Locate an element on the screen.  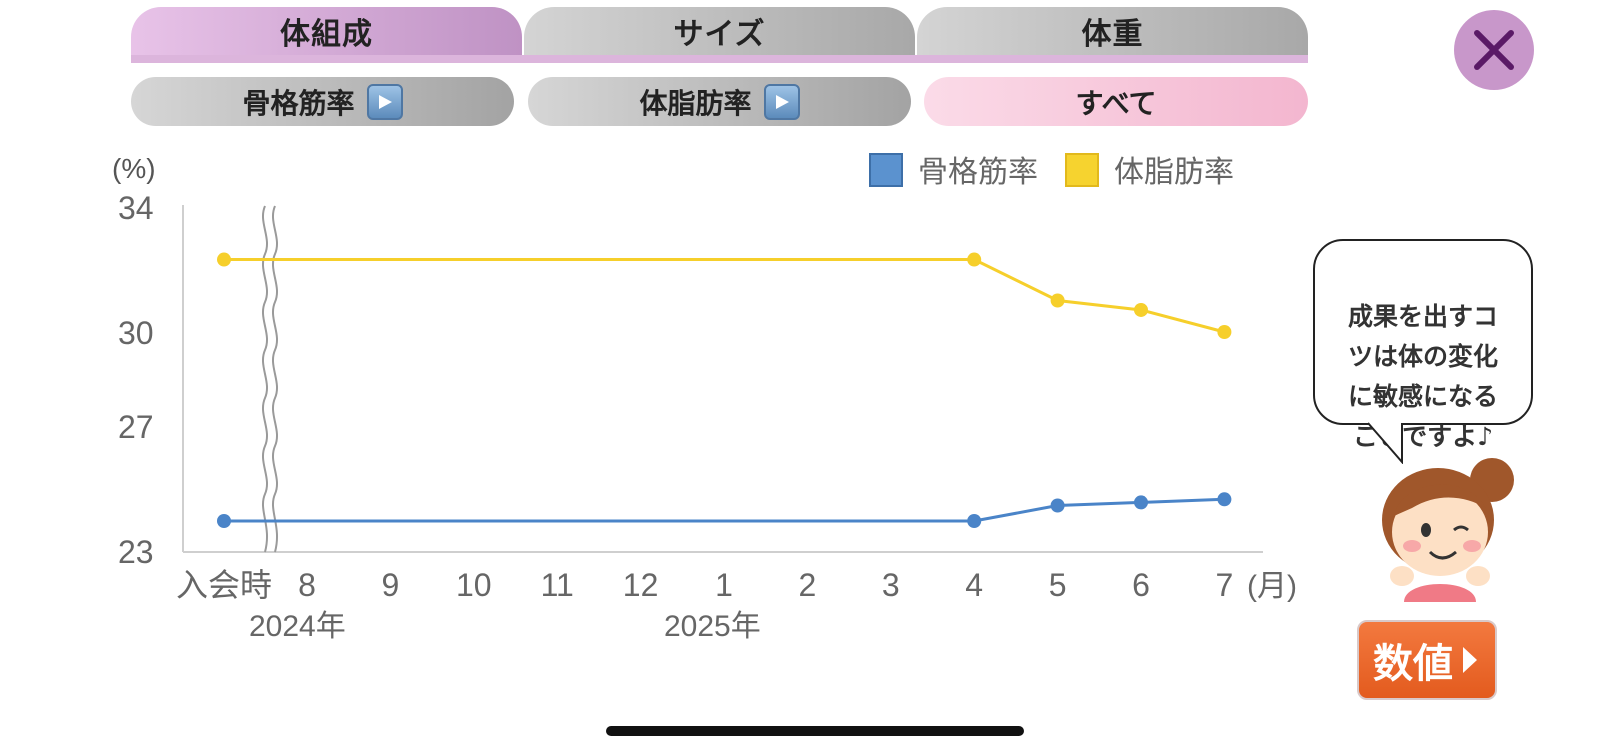
series-line-skeletal-muscle is located at coordinates (724, 510).